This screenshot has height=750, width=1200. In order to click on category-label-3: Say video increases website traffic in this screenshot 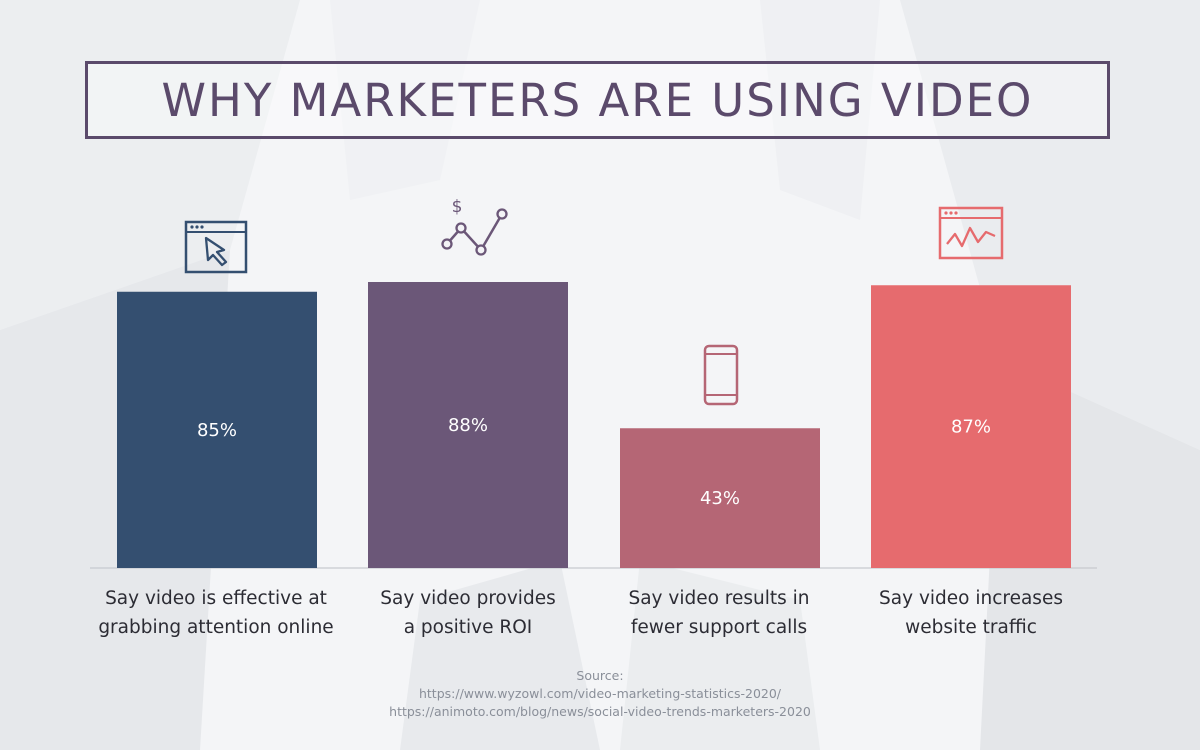, I will do `click(971, 613)`.